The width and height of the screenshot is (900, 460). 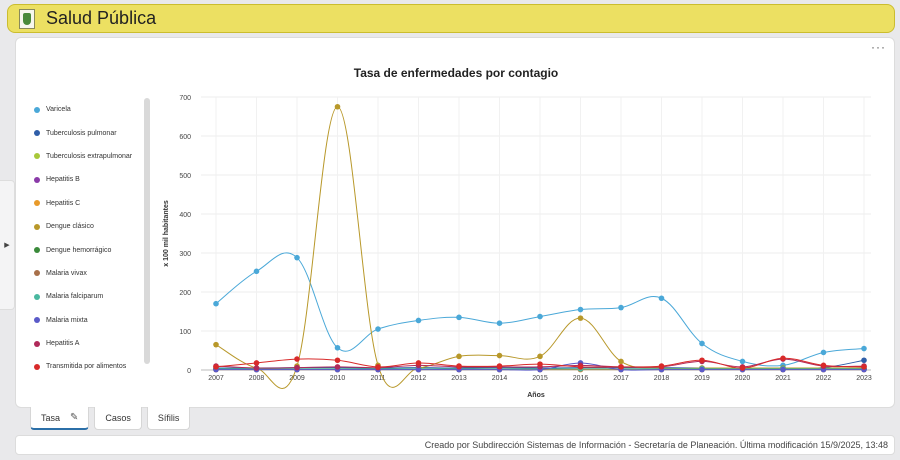 What do you see at coordinates (91, 179) in the screenshot?
I see `legend-item: Hepatitis B` at bounding box center [91, 179].